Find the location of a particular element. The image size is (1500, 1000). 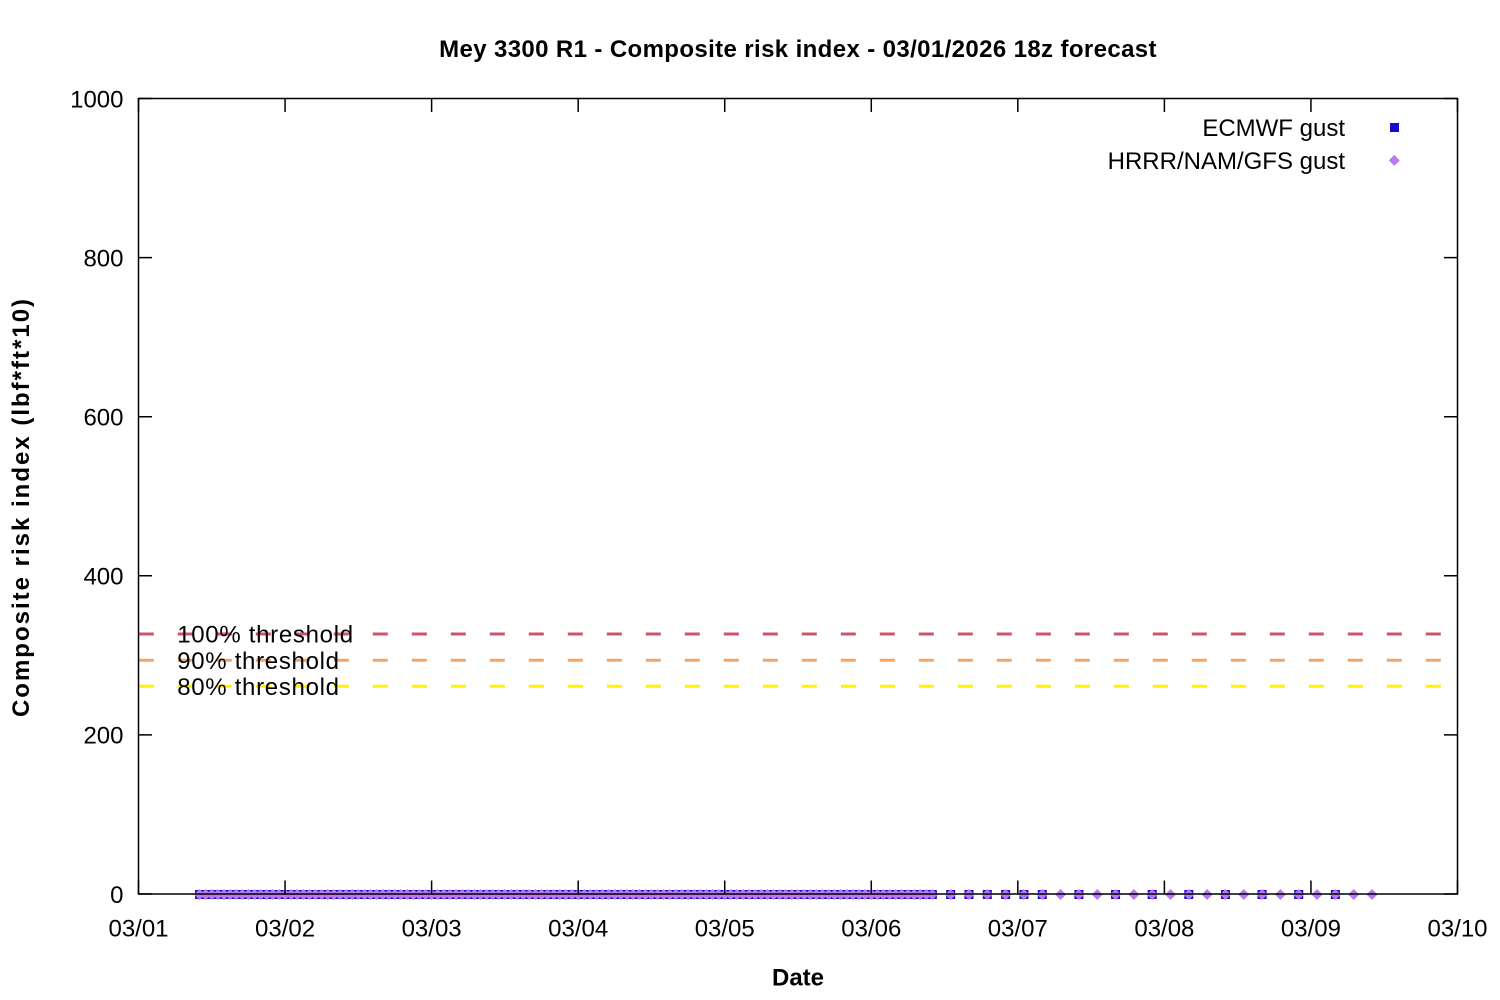

svg-text: 600 is located at coordinates (103, 417).